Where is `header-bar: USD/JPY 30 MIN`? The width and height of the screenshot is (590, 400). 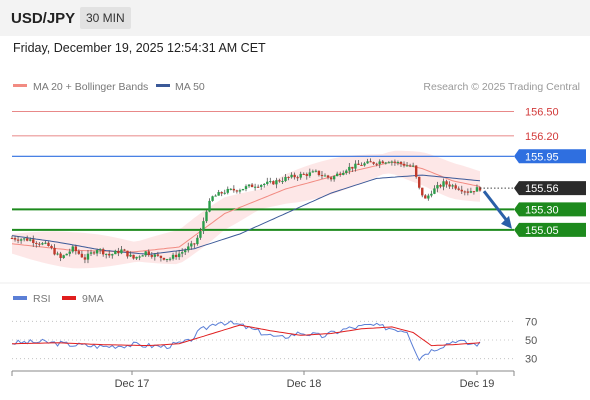 header-bar: USD/JPY 30 MIN is located at coordinates (295, 18).